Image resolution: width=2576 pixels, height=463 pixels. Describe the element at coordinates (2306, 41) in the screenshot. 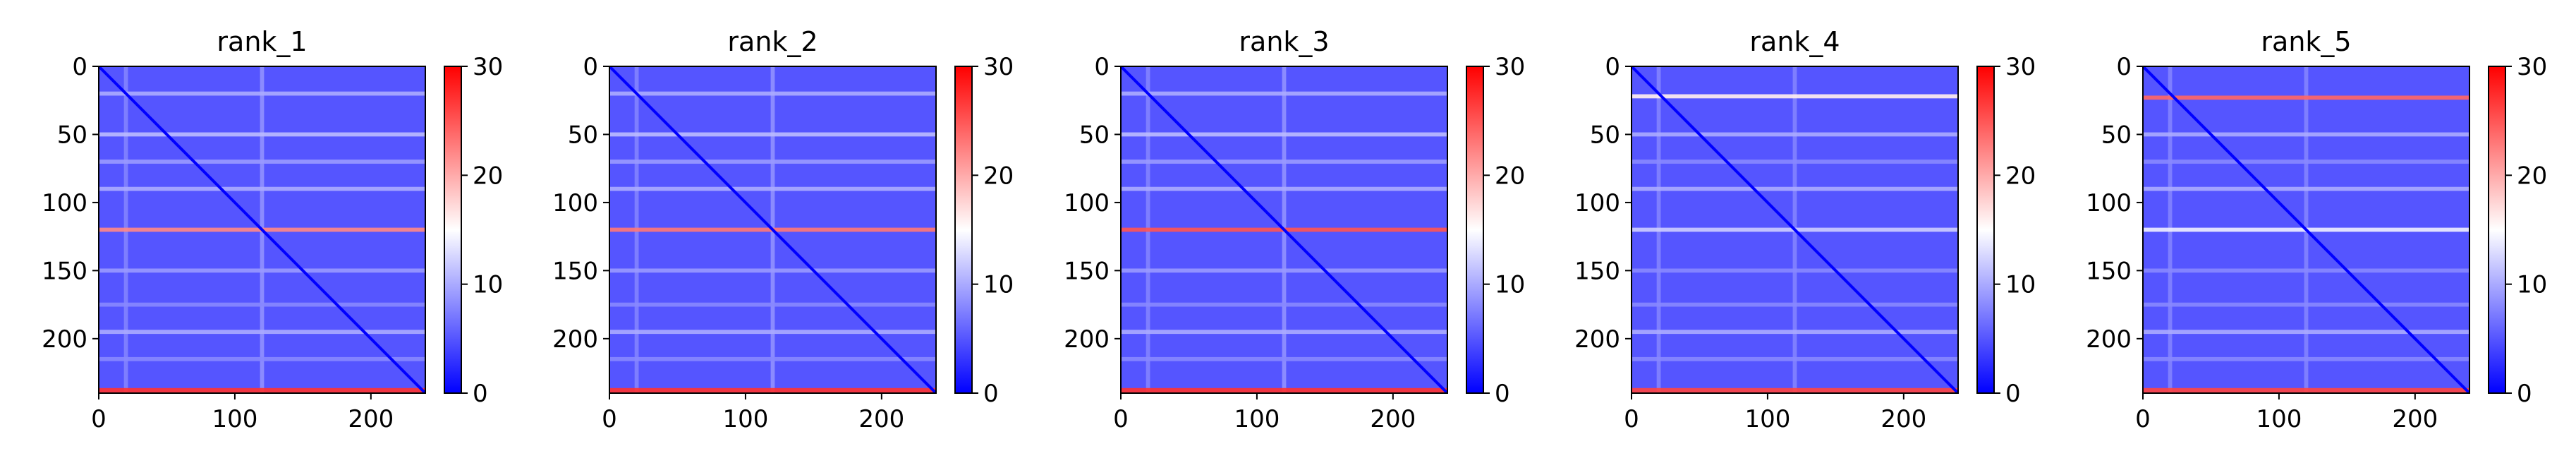

I see `panel-title: rank_5` at that location.